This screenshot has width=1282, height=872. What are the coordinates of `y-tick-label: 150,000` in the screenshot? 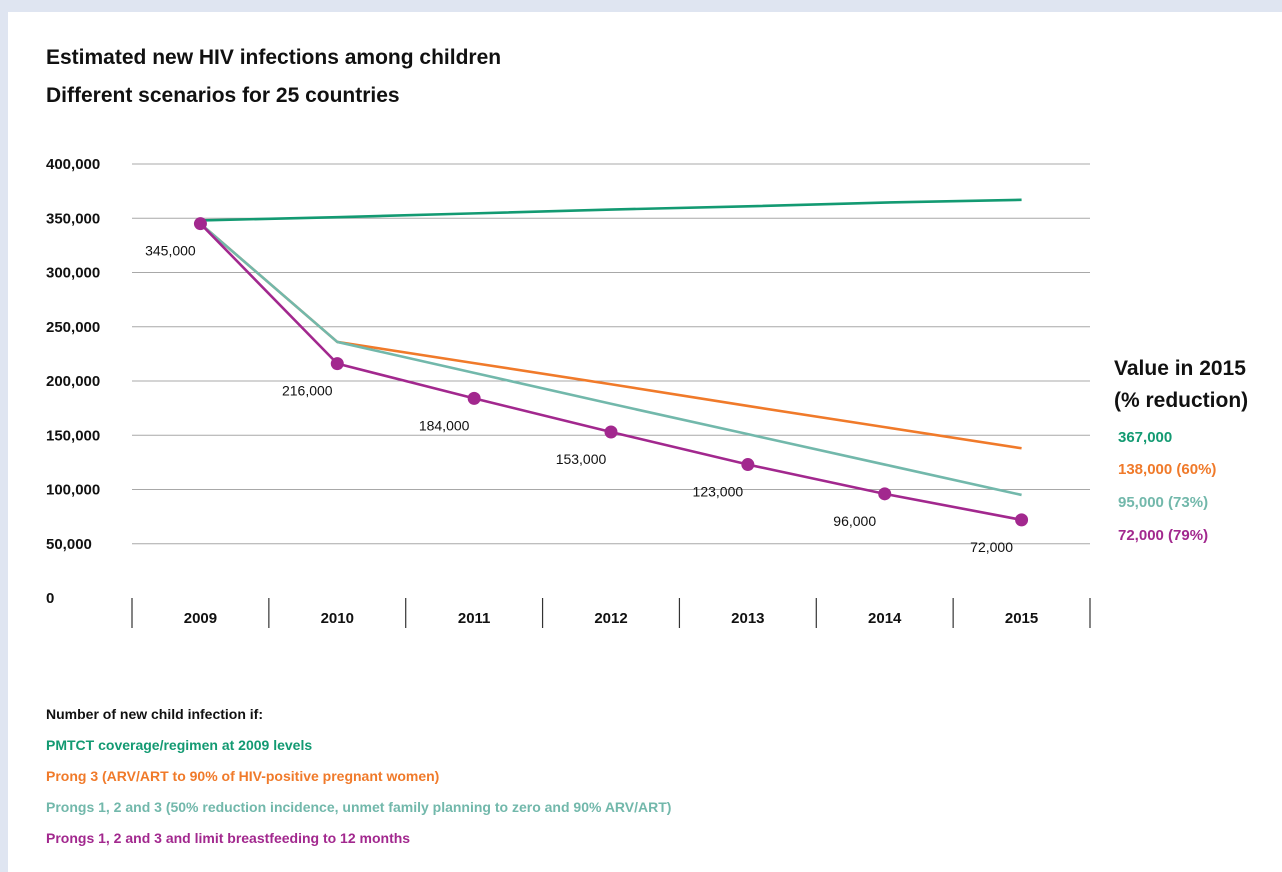 It's located at (73, 435).